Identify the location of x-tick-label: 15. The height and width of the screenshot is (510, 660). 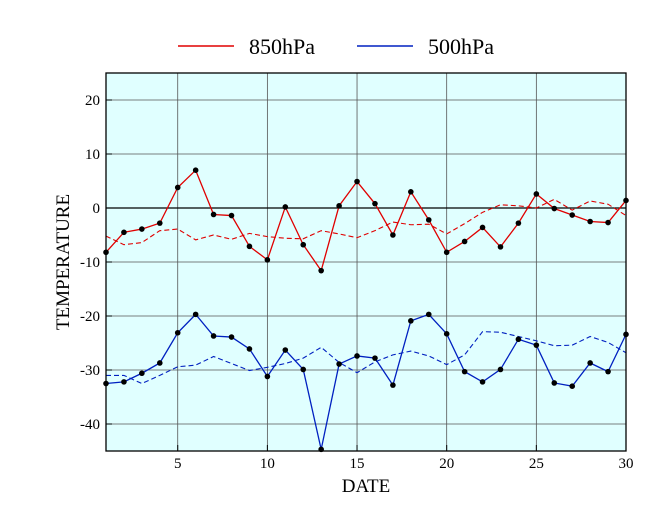
(357, 464).